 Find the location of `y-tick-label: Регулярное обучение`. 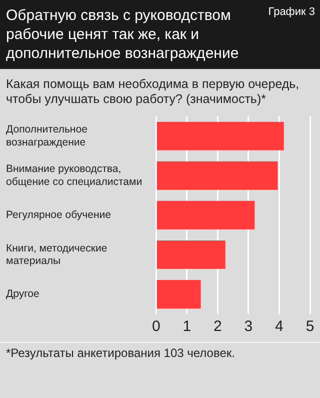

y-tick-label: Регулярное обучение is located at coordinates (59, 215).